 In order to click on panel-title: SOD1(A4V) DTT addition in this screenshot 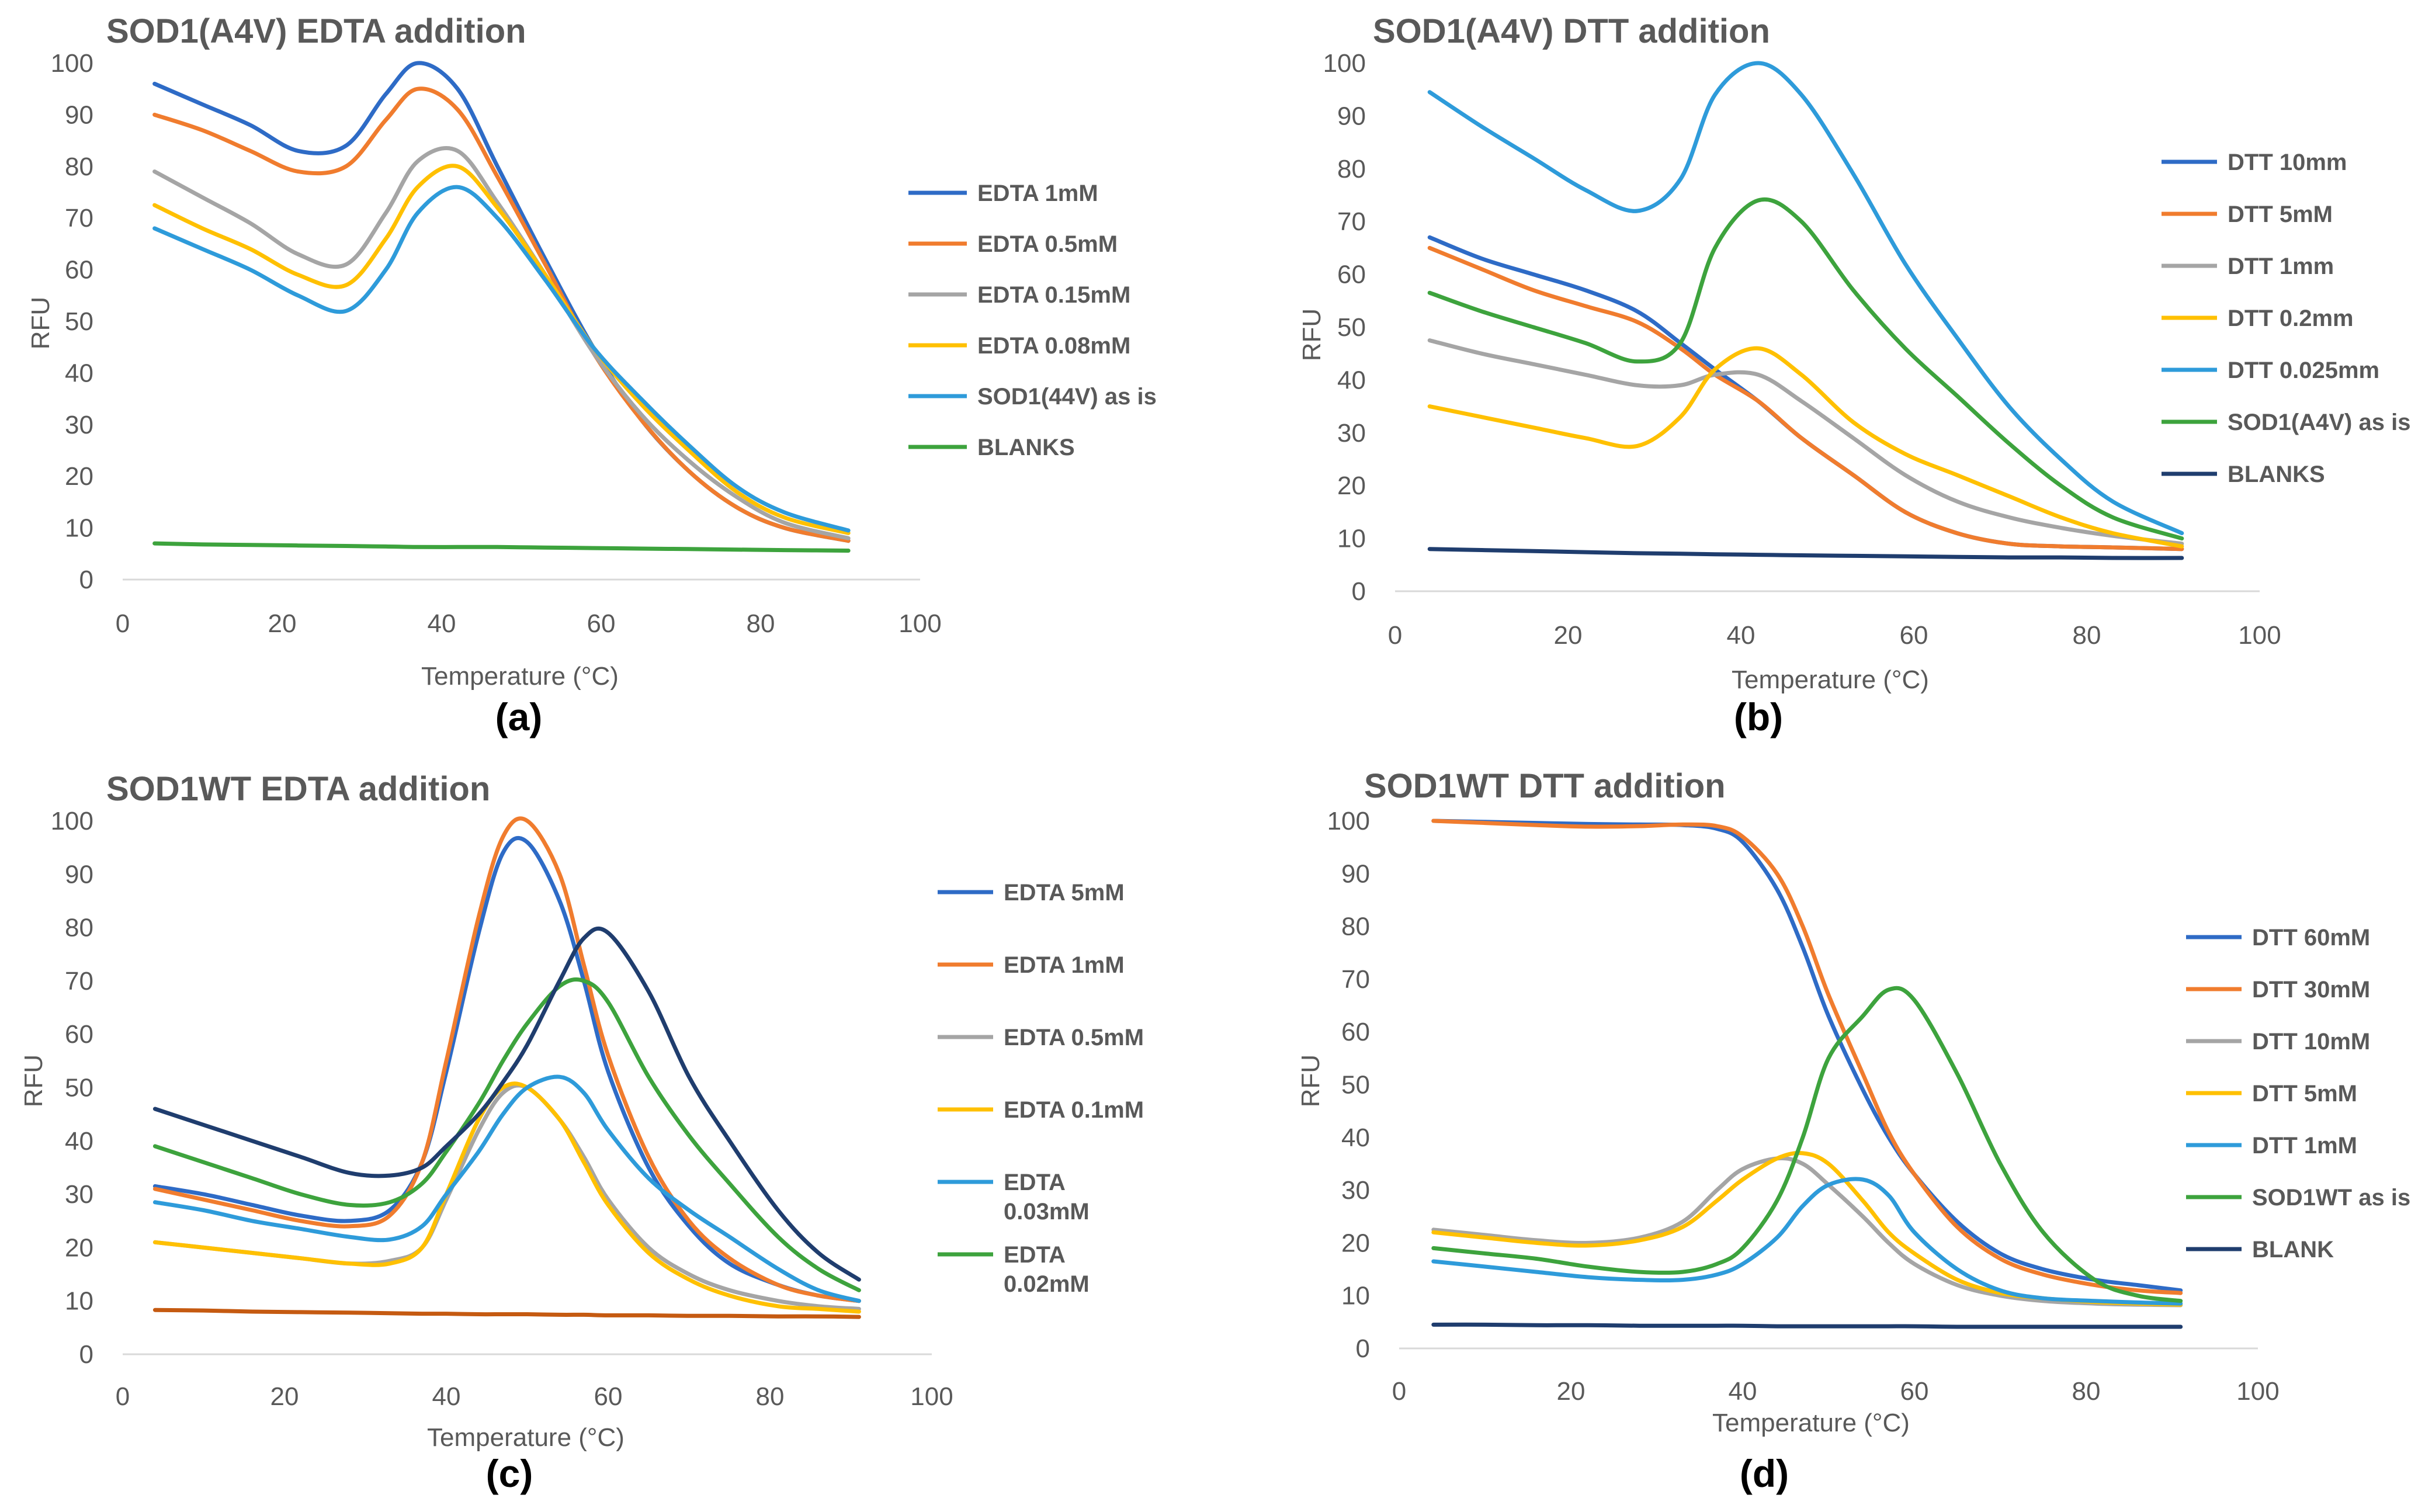, I will do `click(1571, 31)`.